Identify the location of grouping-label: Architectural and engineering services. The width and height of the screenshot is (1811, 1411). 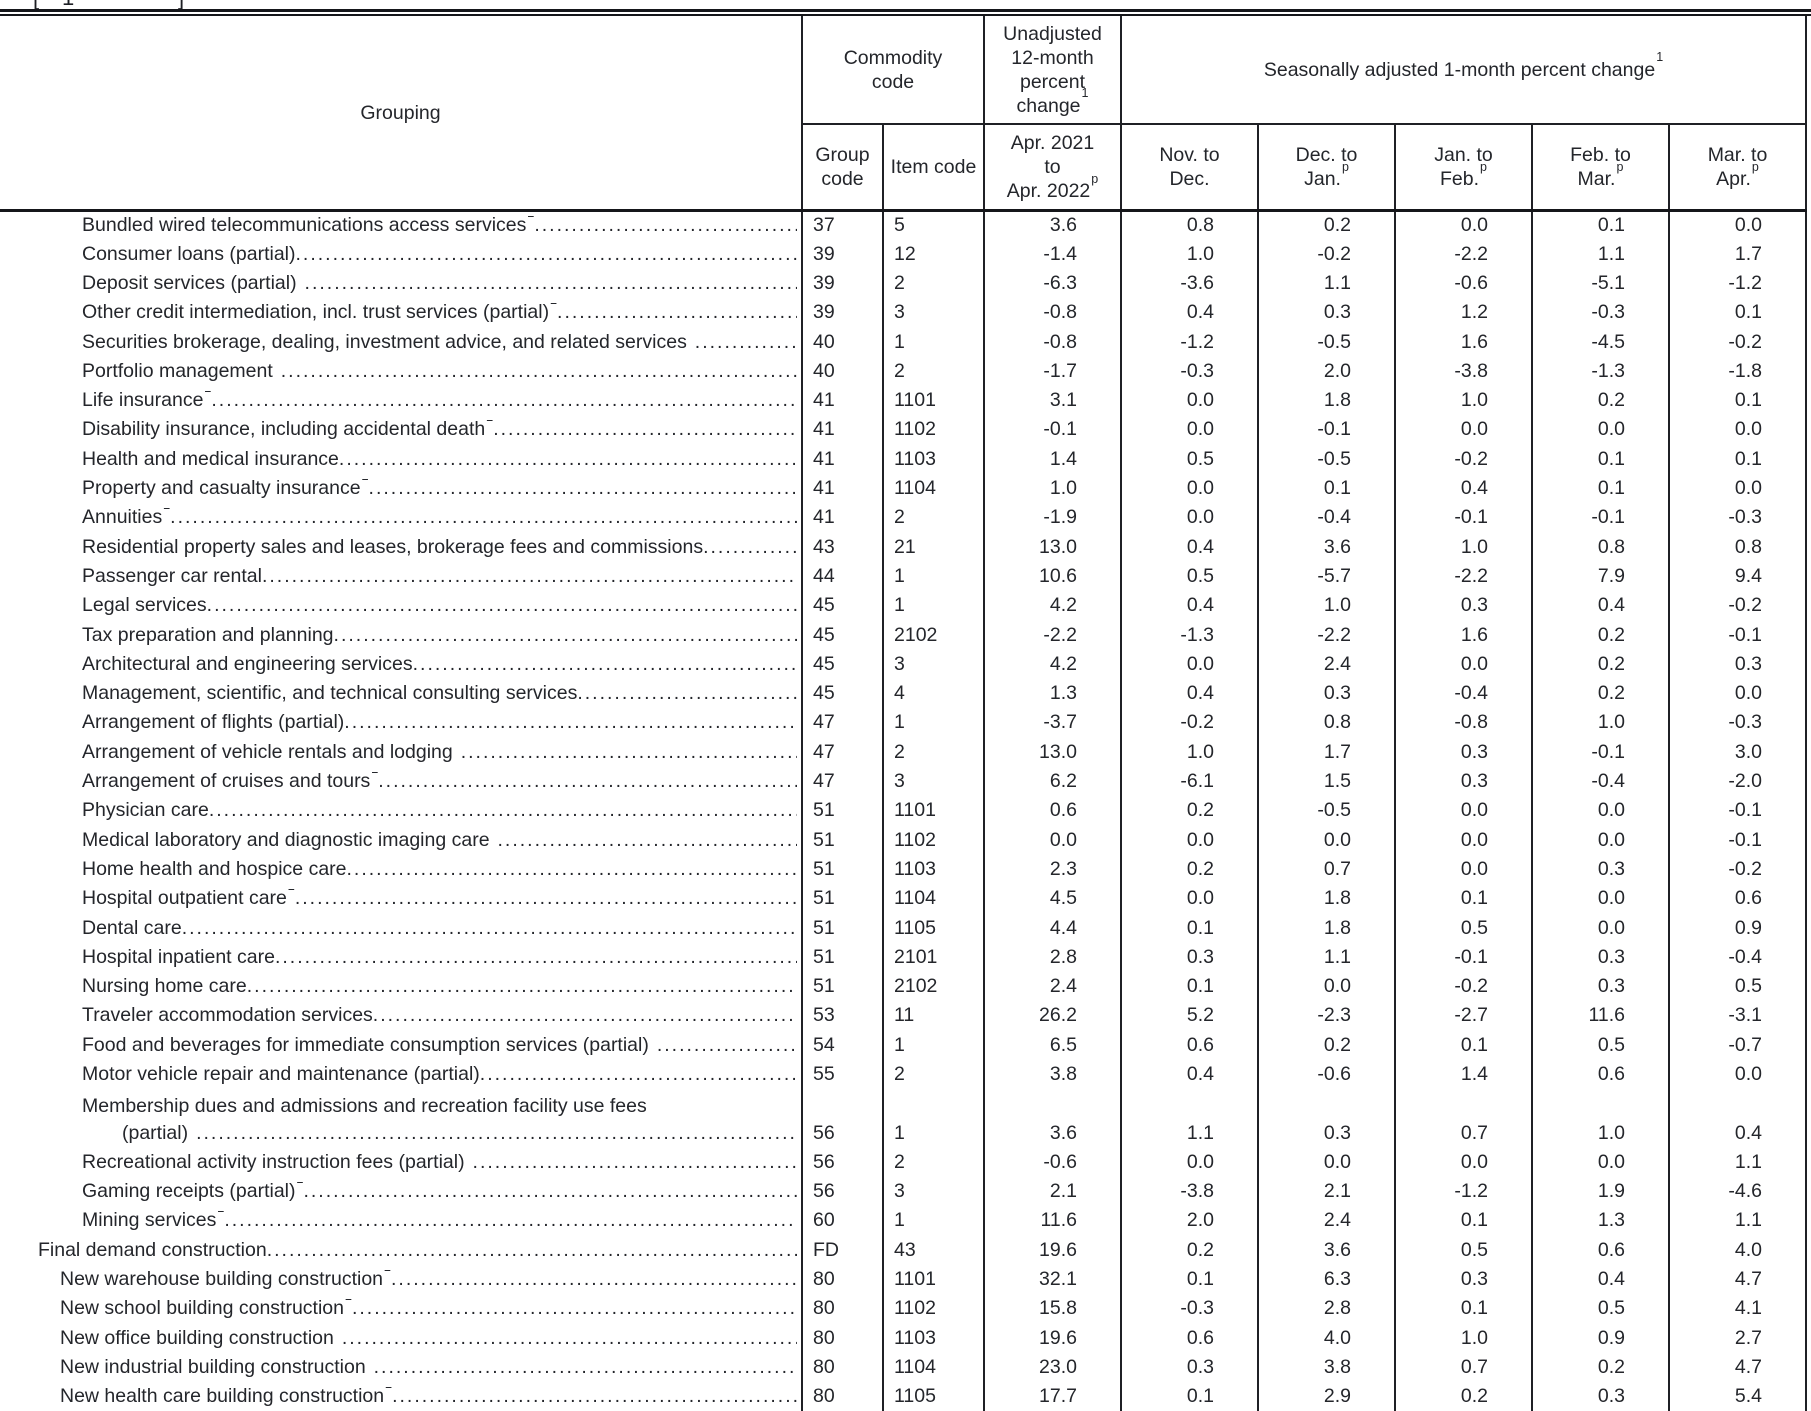
(247, 664).